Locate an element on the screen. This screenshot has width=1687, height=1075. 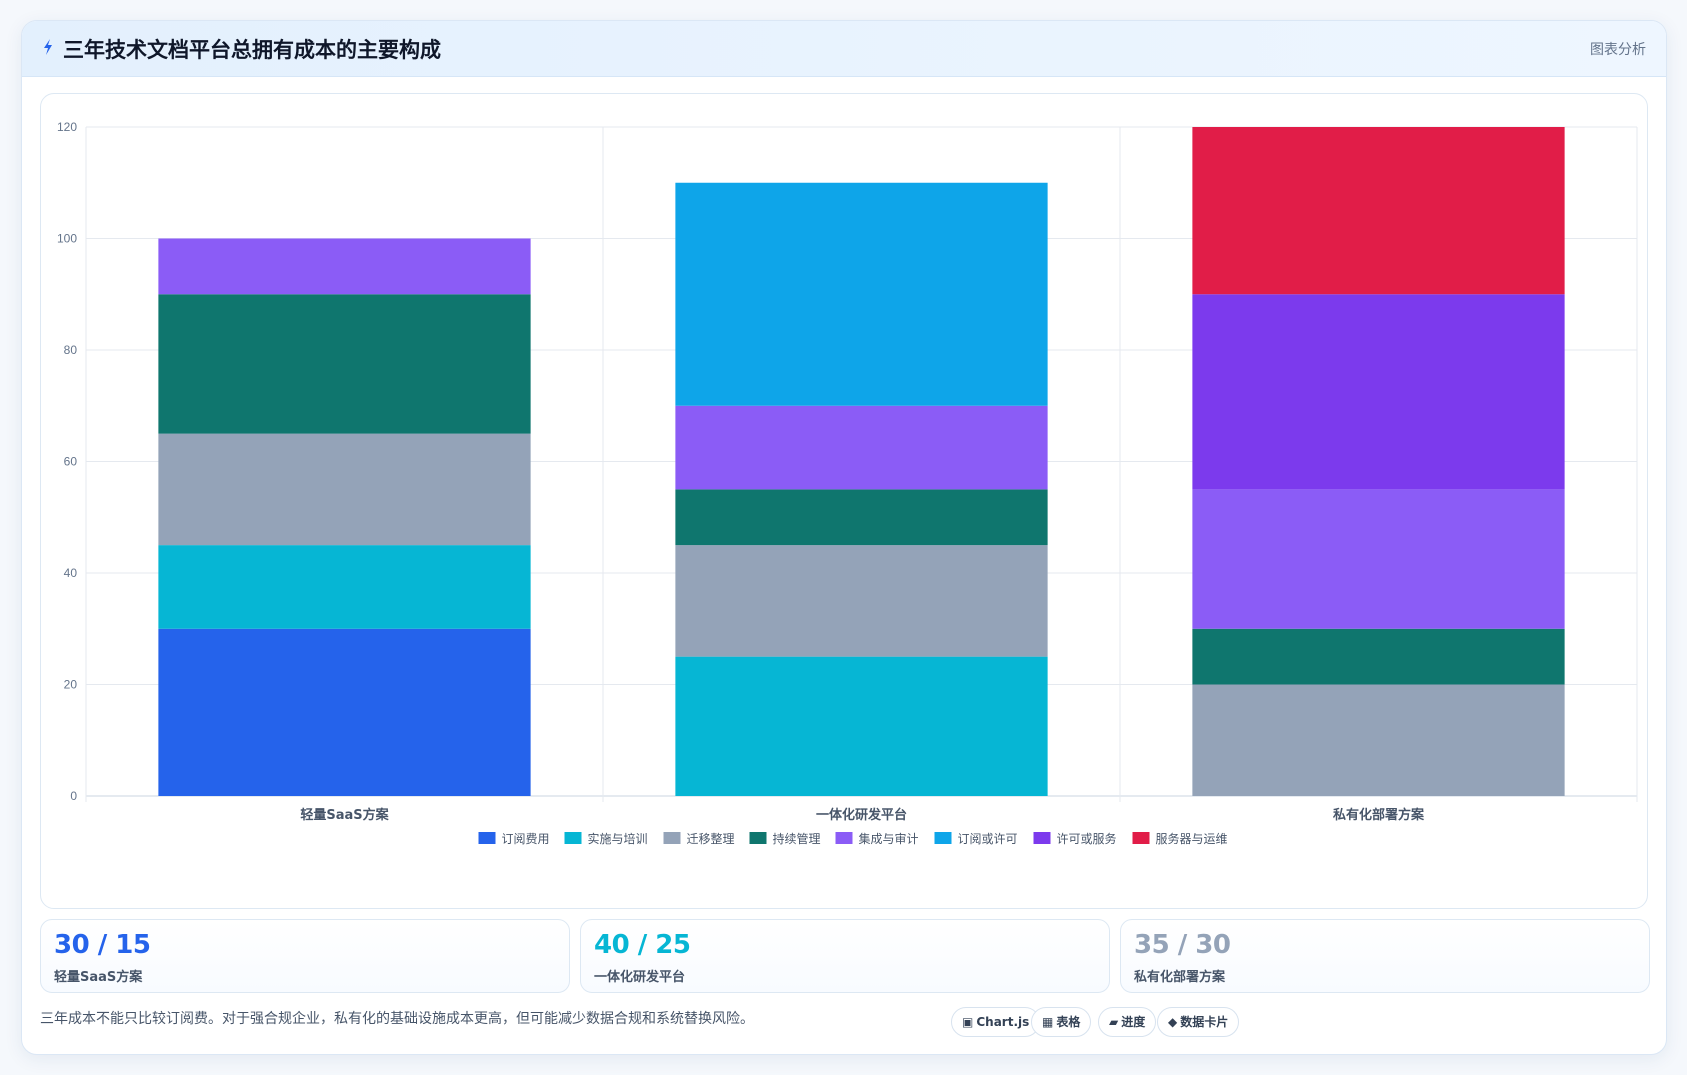
card-header: 三年技术文档平台总拥有成本的主要构成 图表分析 is located at coordinates (844, 49).